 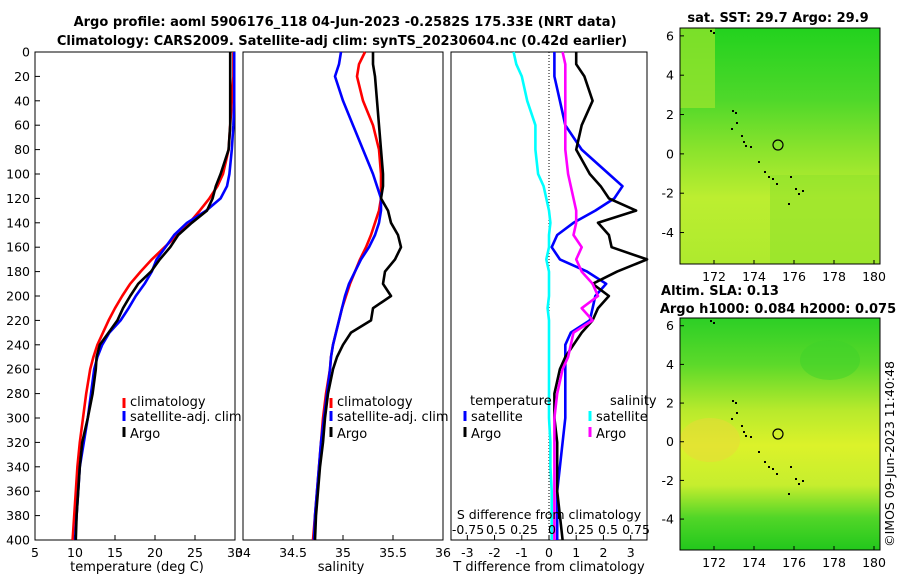 What do you see at coordinates (18, 198) in the screenshot?
I see `y-tick-label: 120` at bounding box center [18, 198].